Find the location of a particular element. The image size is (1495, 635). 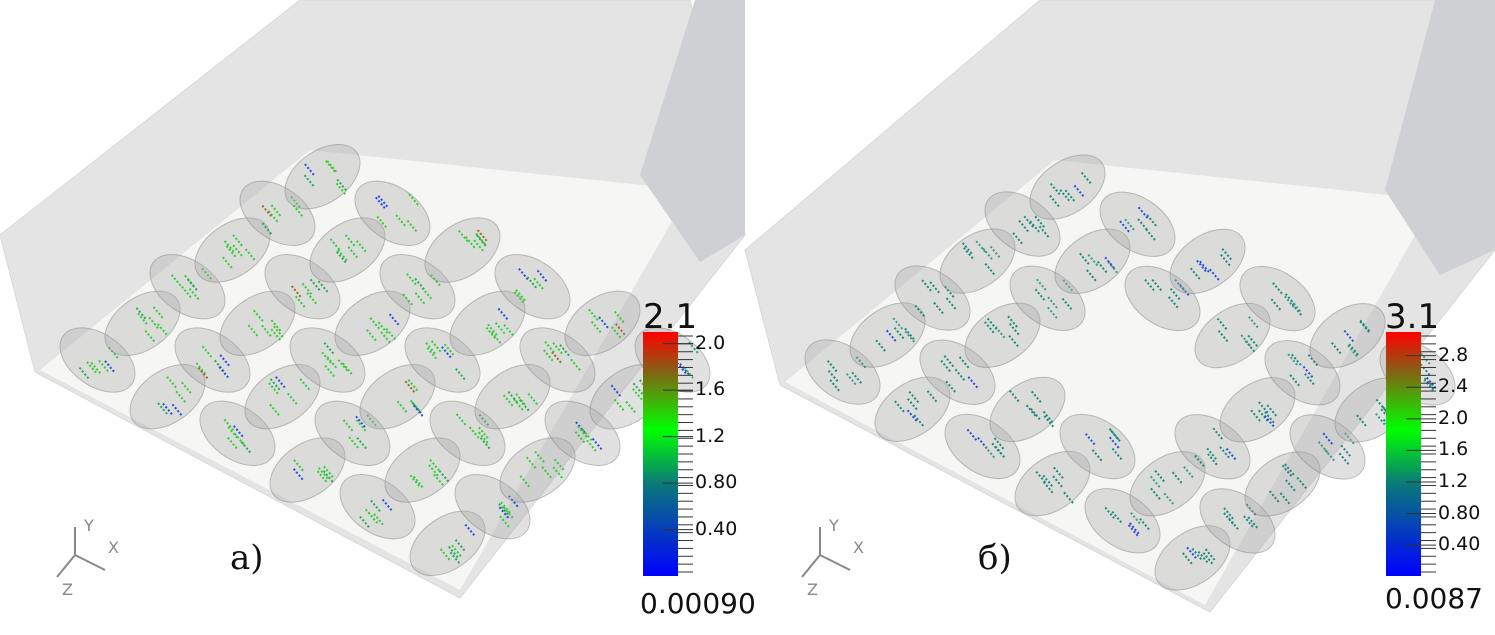

colorbar-tick-label: 2.0 is located at coordinates (1453, 417).